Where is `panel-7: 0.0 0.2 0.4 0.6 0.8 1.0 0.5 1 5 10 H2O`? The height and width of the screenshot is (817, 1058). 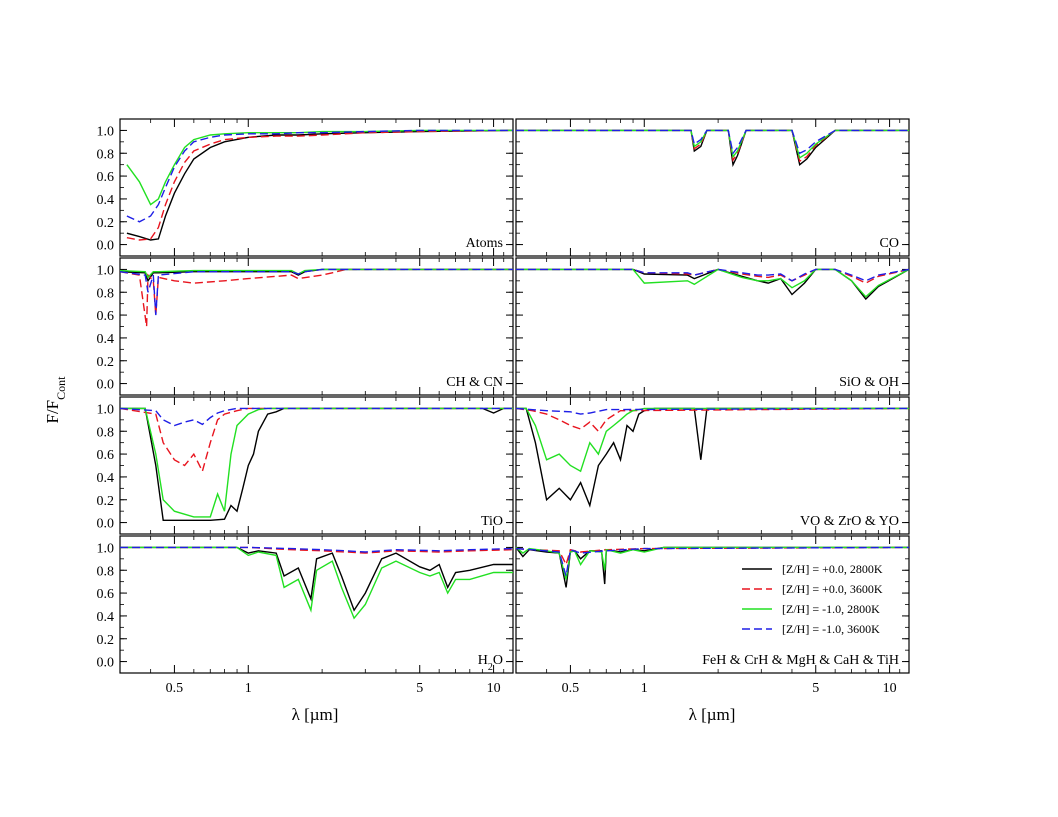
panel-7: 0.0 0.2 0.4 0.6 0.8 1.0 0.5 1 5 10 H2O is located at coordinates (305, 615).